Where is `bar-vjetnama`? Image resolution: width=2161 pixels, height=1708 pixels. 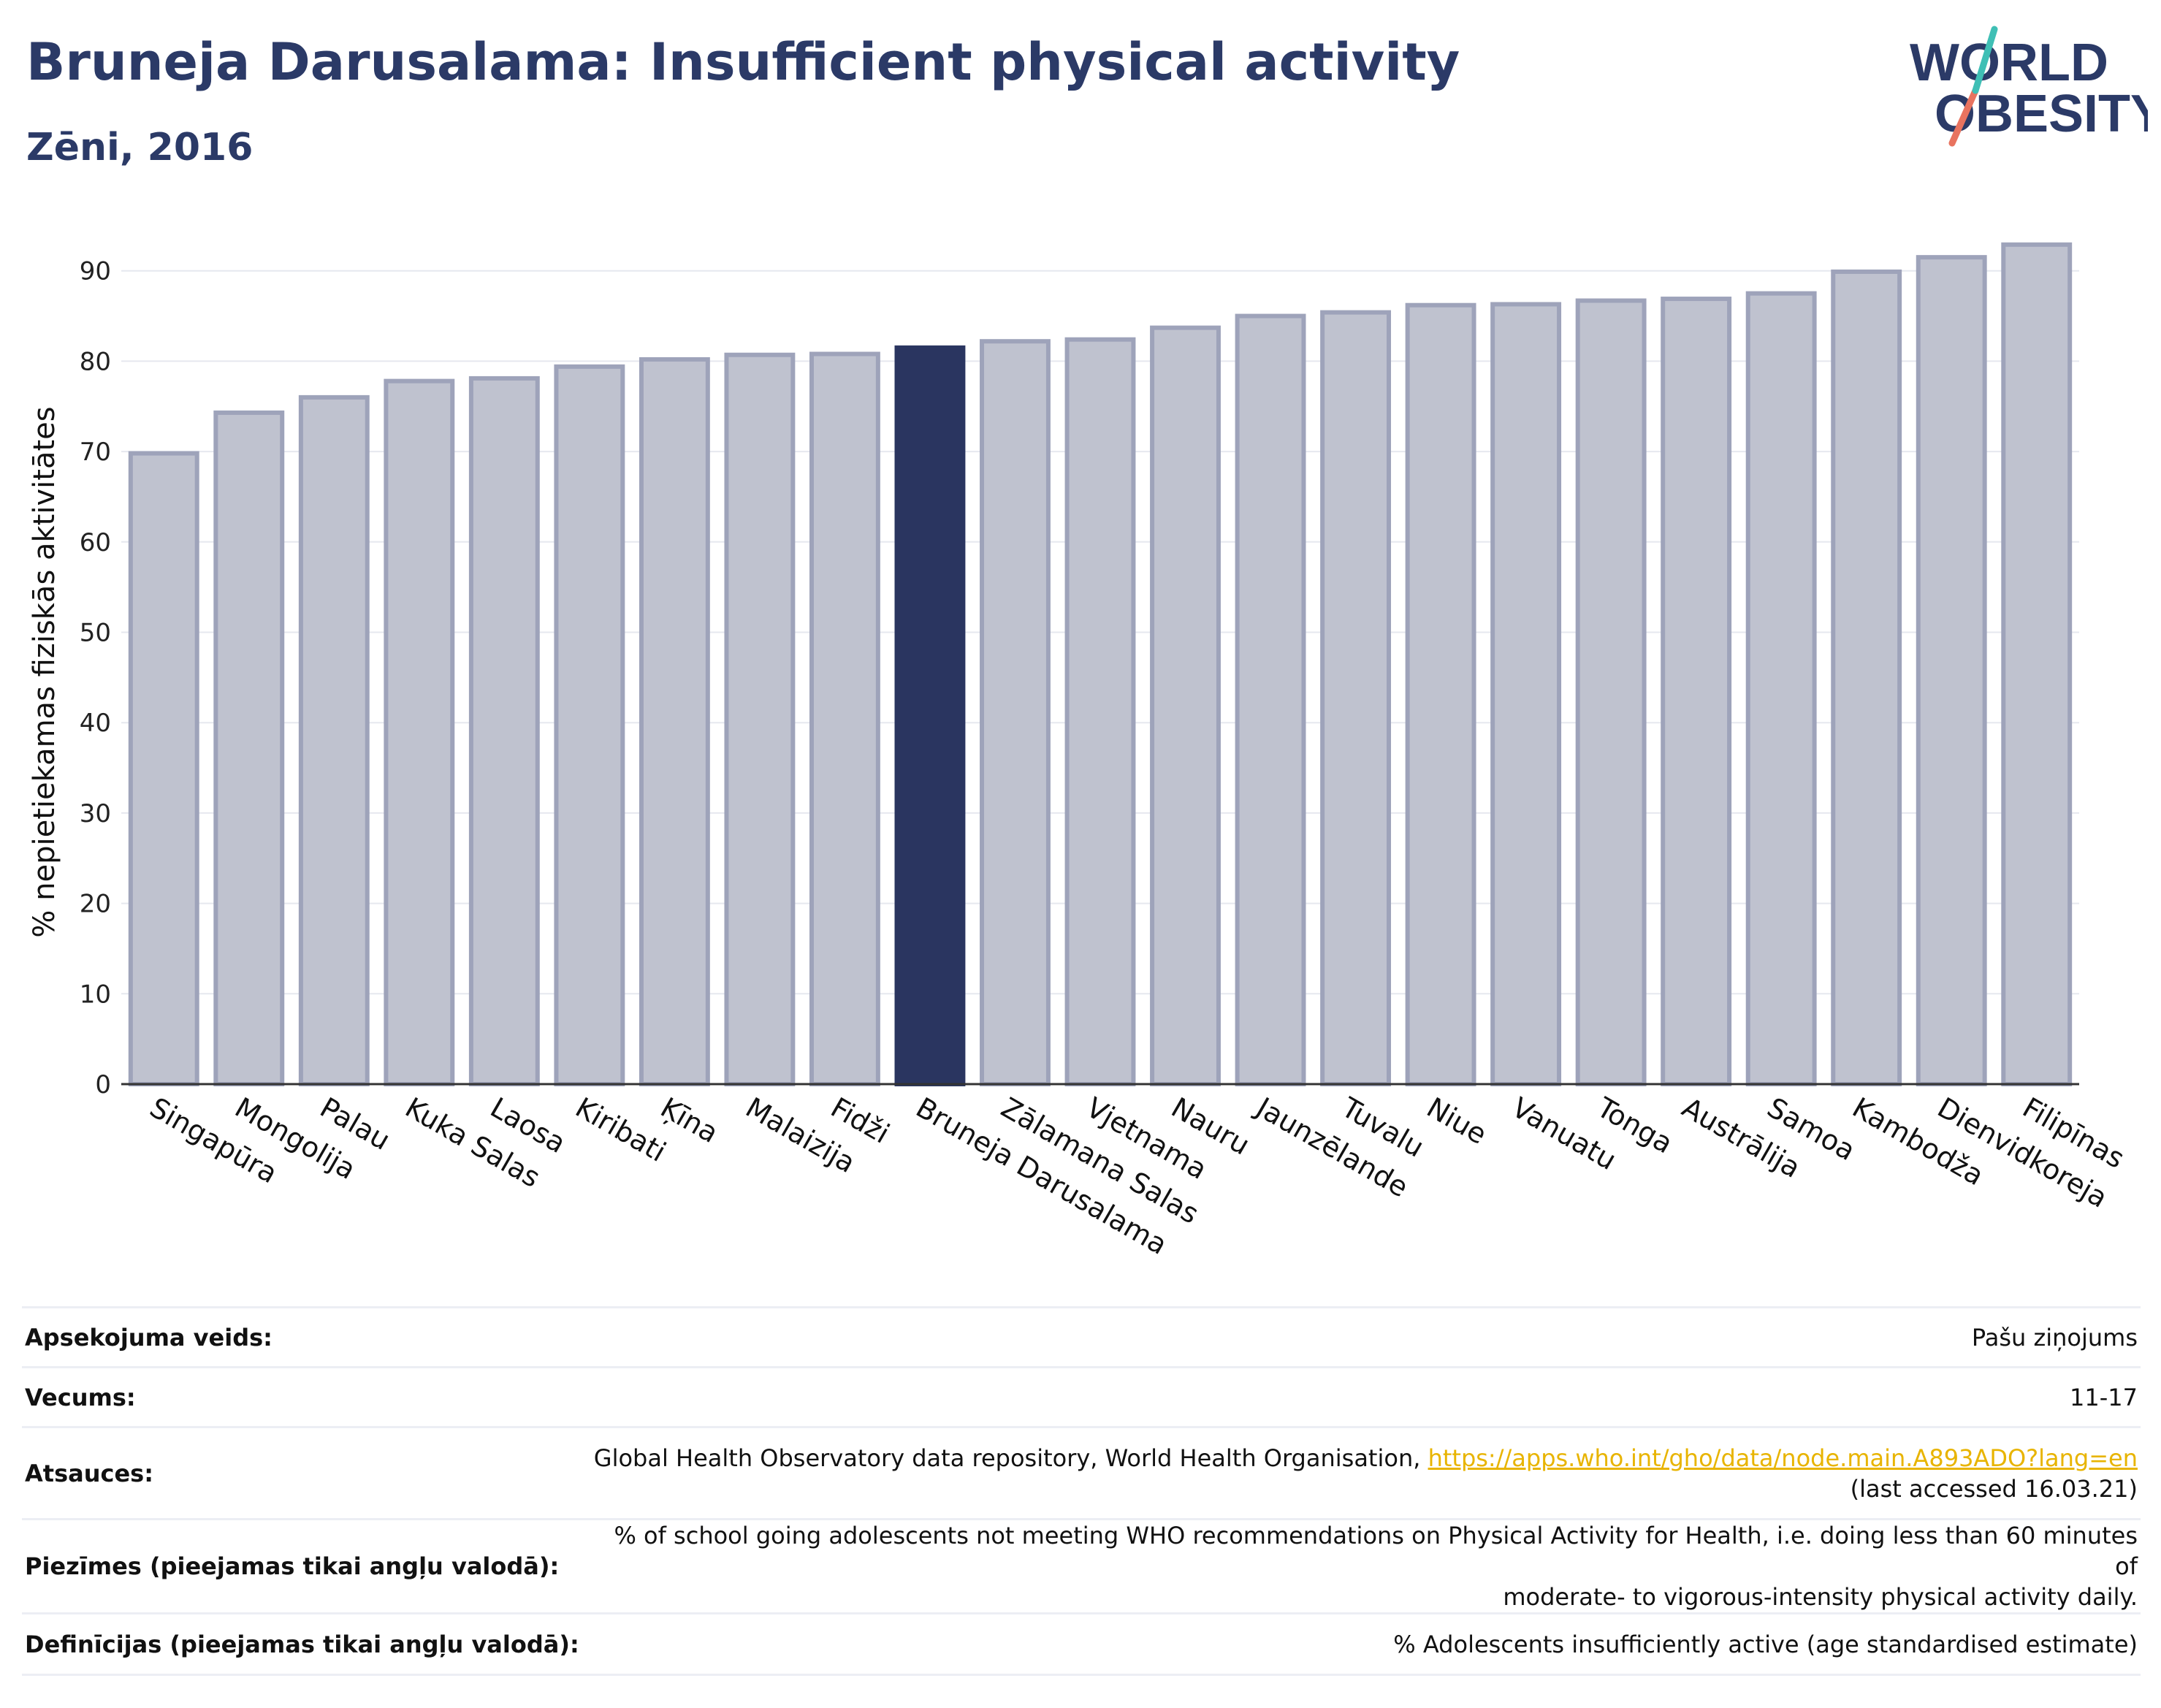 bar-vjetnama is located at coordinates (1100, 712).